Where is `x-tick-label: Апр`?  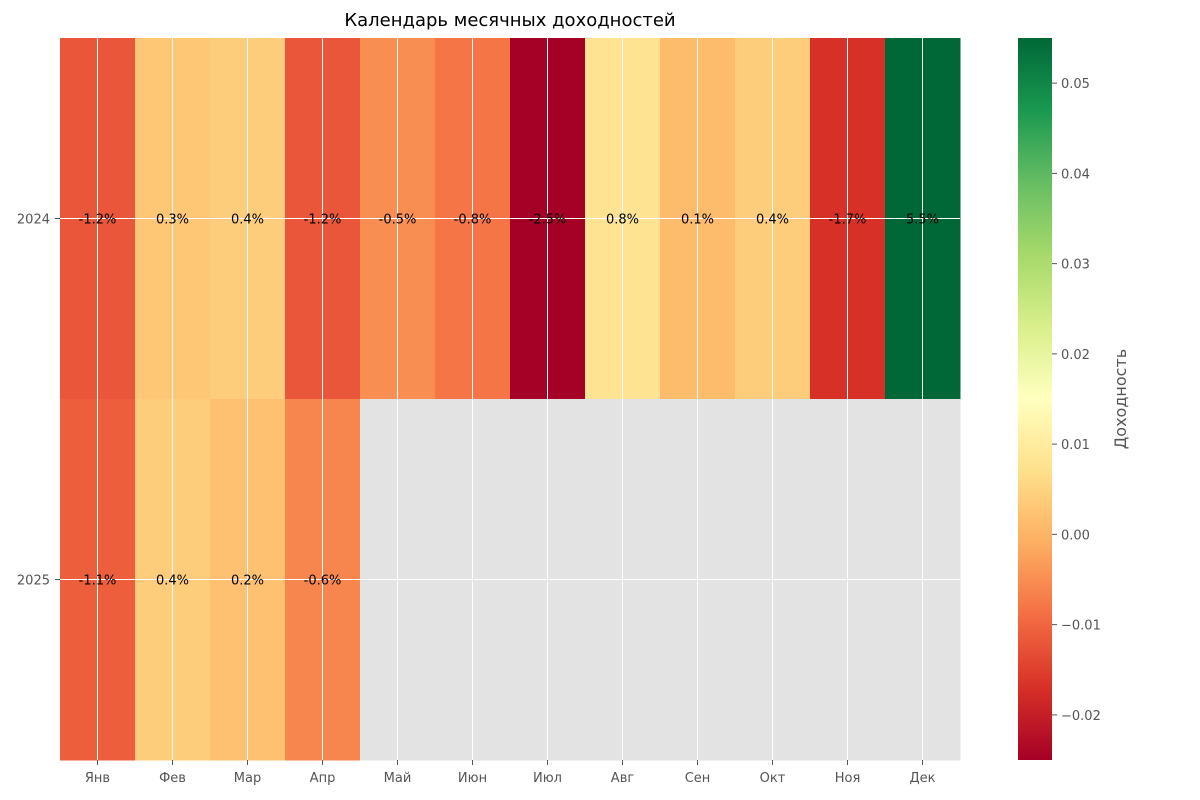 x-tick-label: Апр is located at coordinates (323, 778).